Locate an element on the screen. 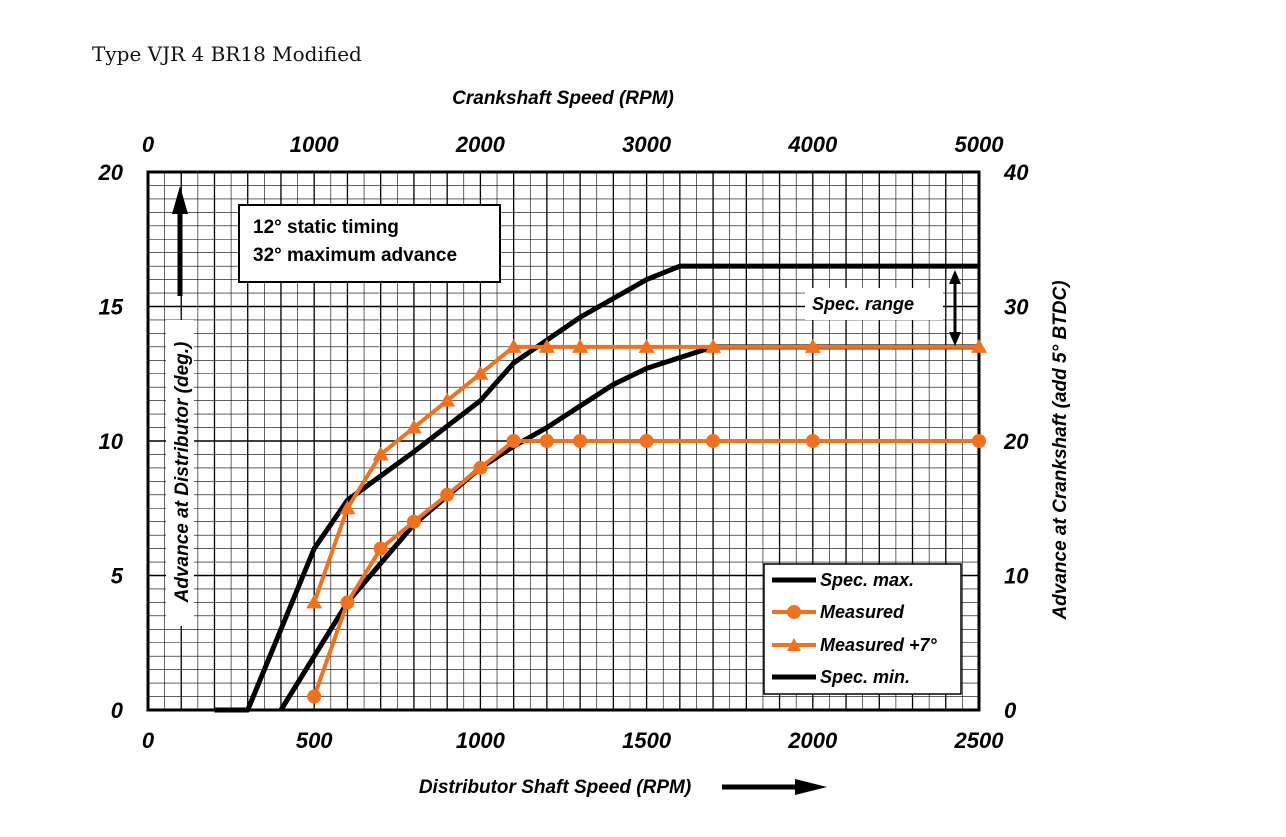 This screenshot has height=837, width=1286. legend-item-spec-min: Spec. min. is located at coordinates (841, 677).